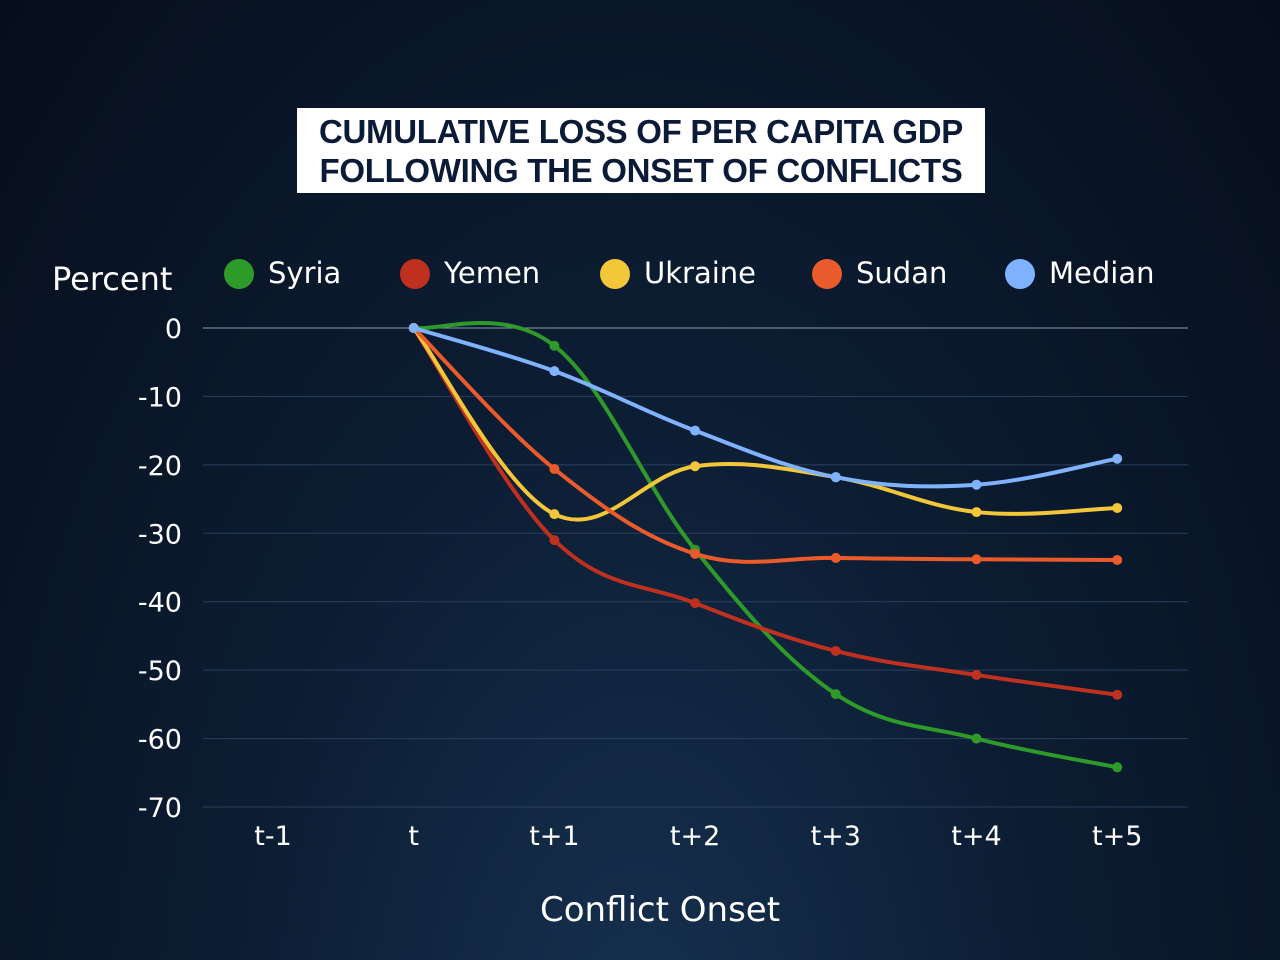  What do you see at coordinates (976, 836) in the screenshot?
I see `x-tick-label: t+4` at bounding box center [976, 836].